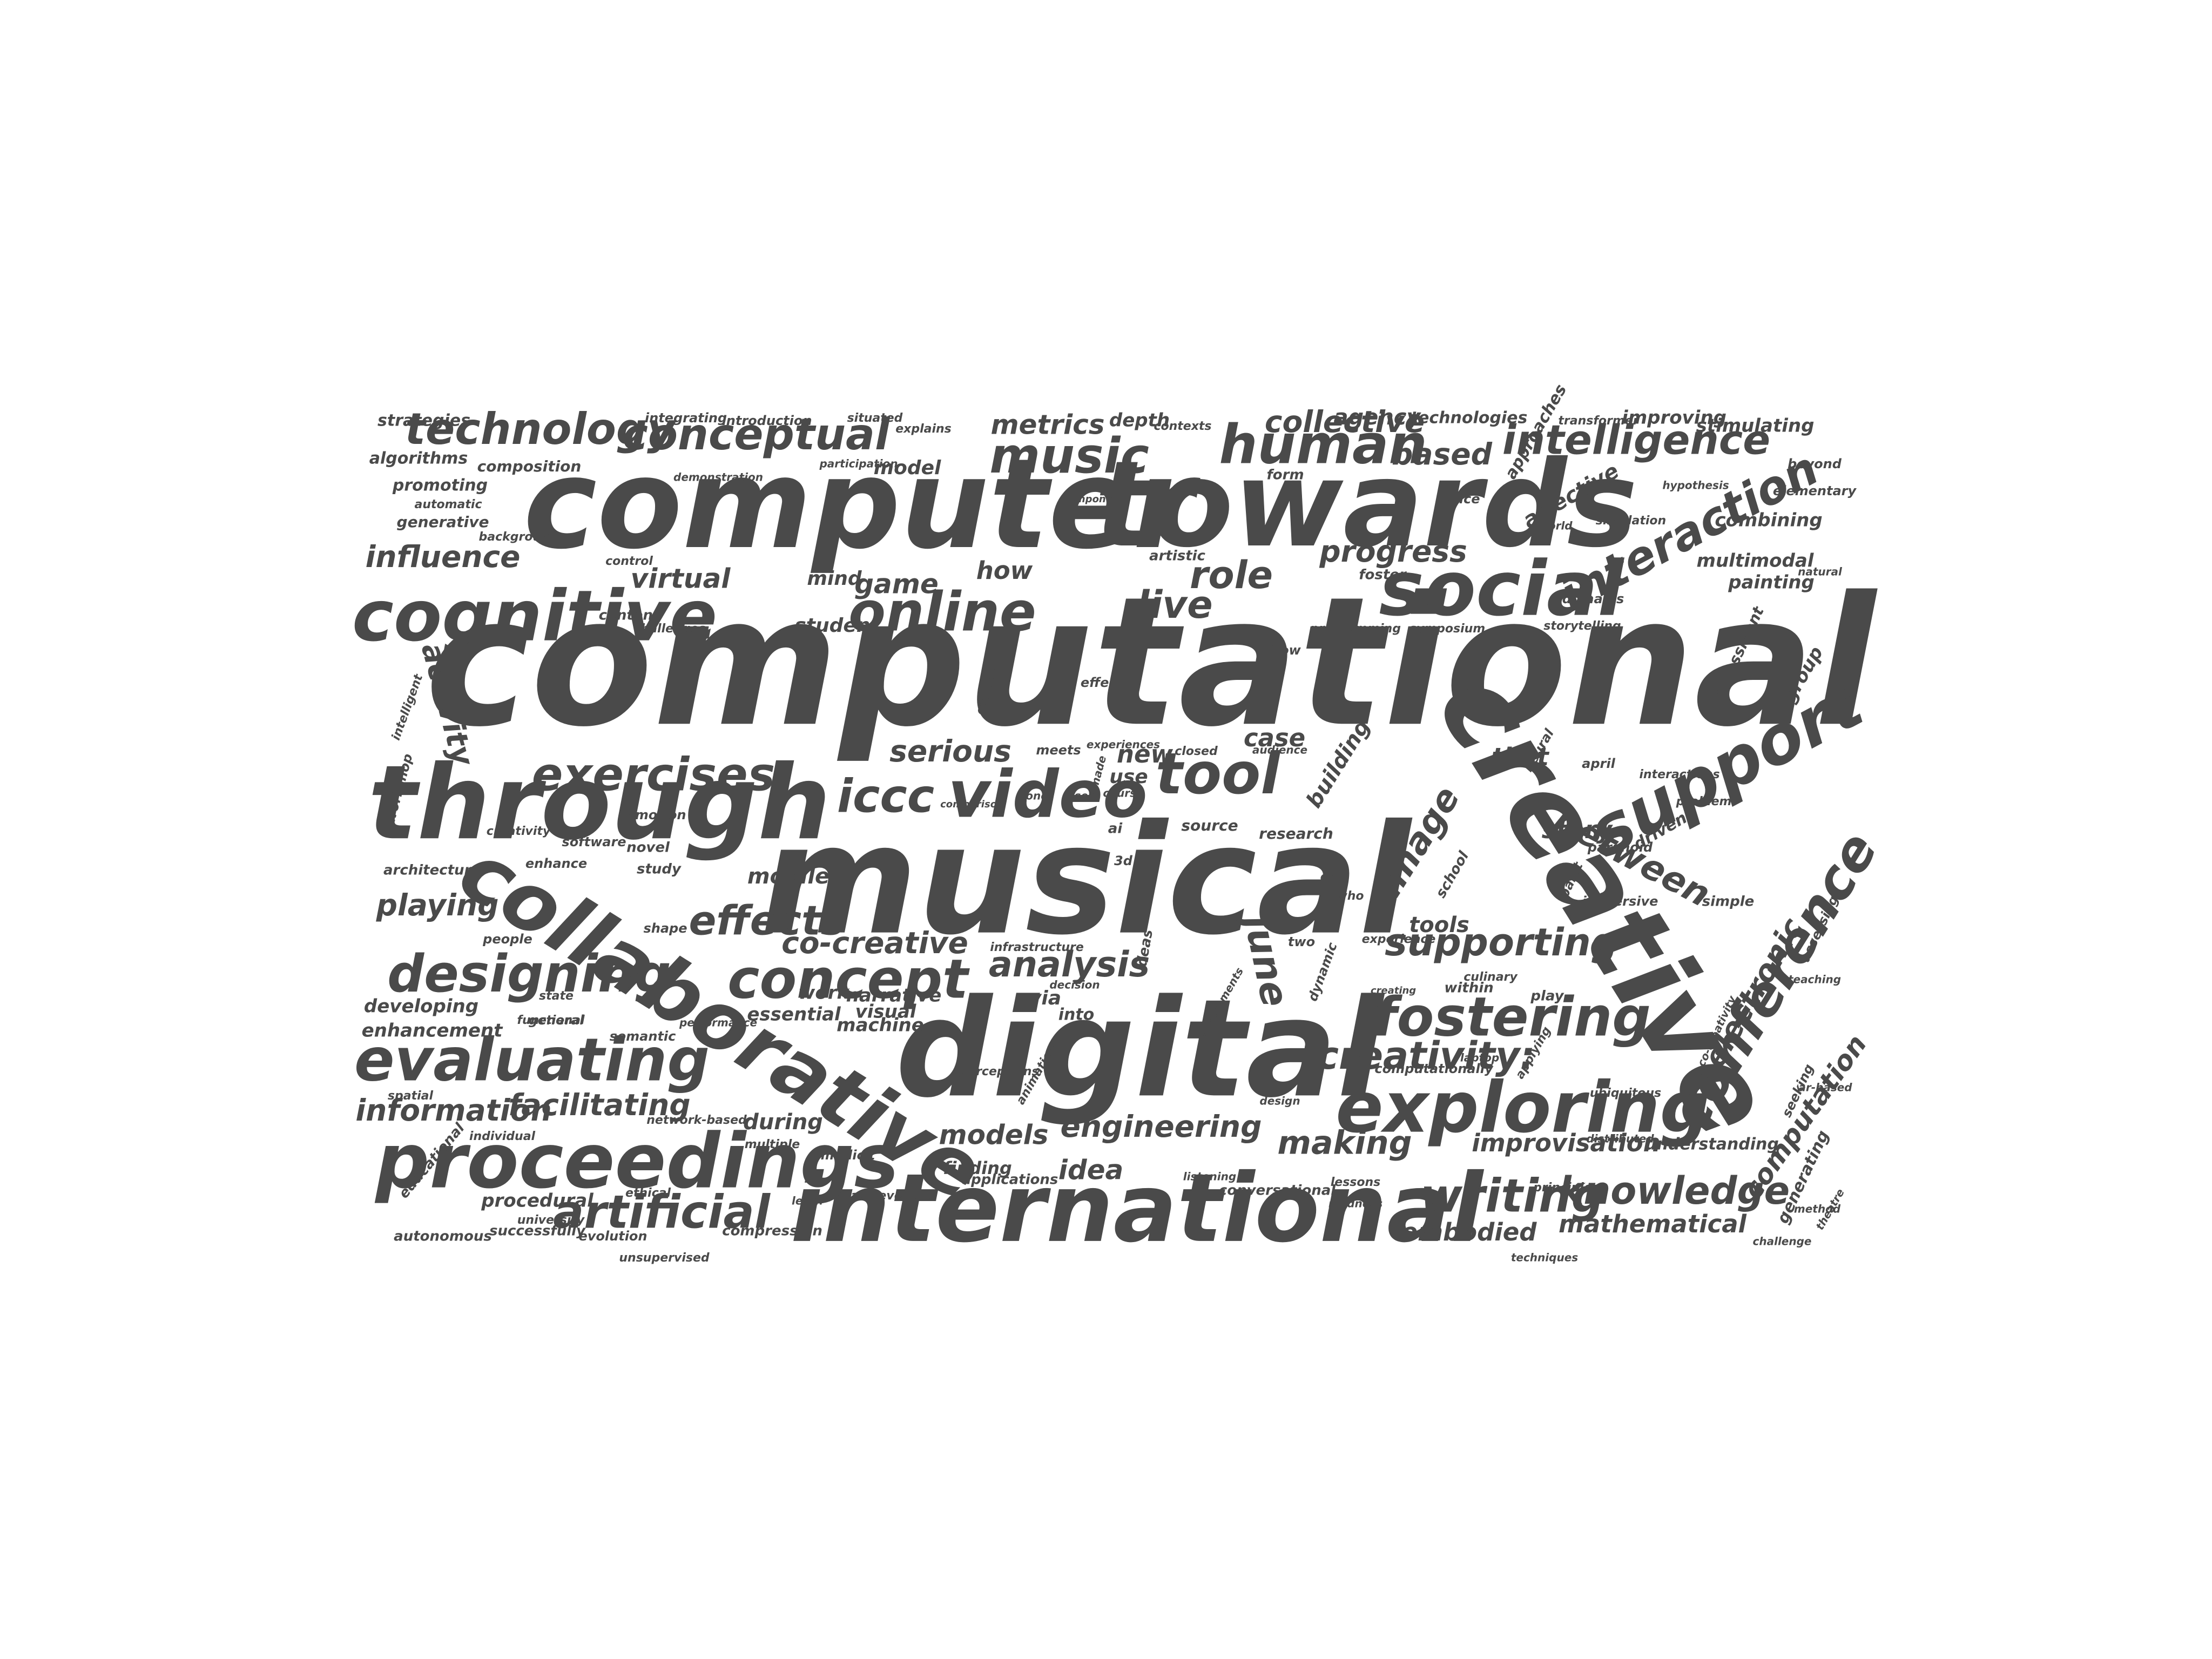 The image size is (2212, 1659). I want to click on word-ubiquitous: ubiquitous, so click(1625, 1093).